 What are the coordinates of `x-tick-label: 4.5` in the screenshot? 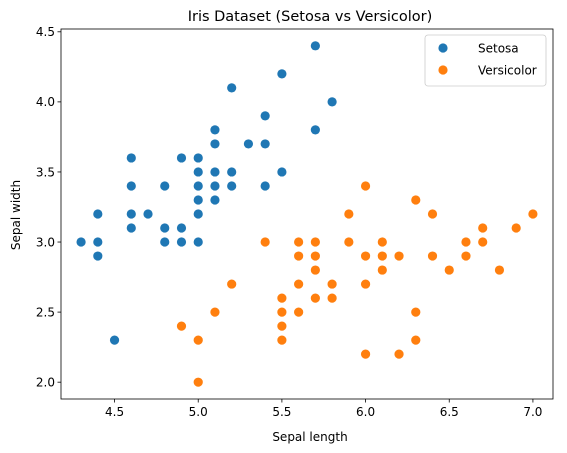 It's located at (114, 412).